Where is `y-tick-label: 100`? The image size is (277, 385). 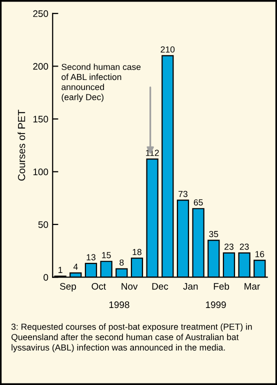
y-tick-label: 100 is located at coordinates (40, 172).